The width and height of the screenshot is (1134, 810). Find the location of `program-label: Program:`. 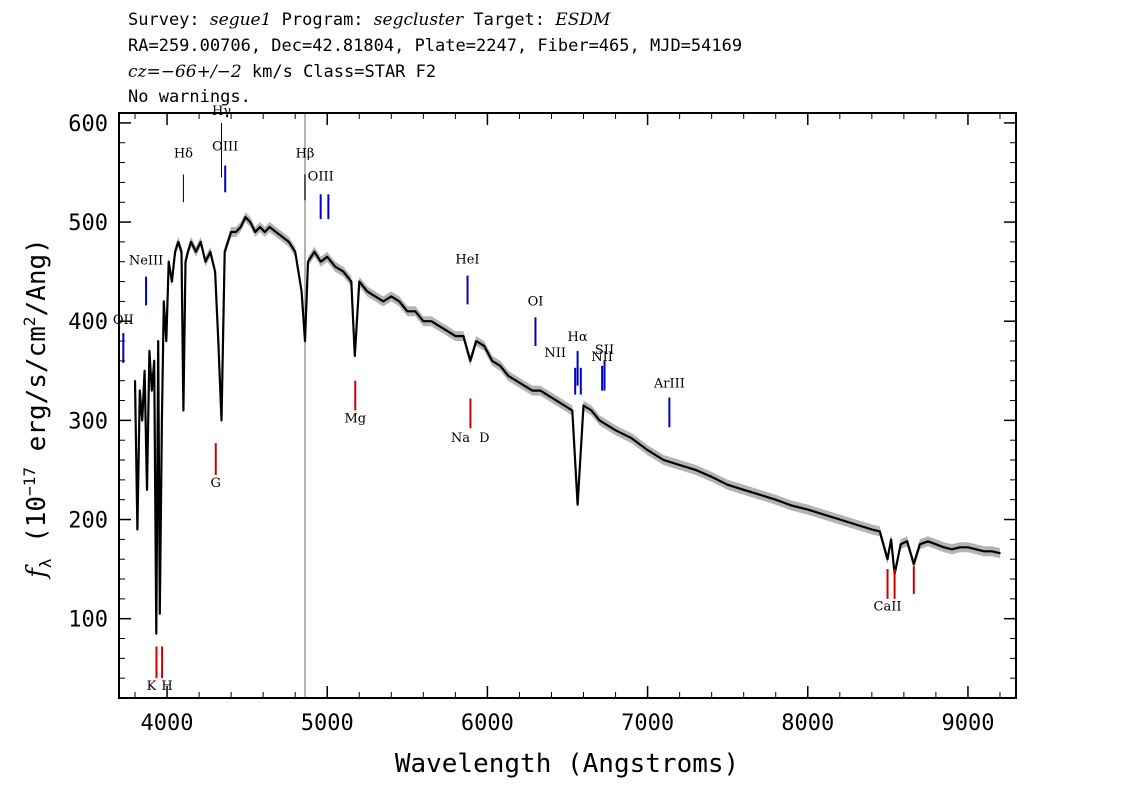

program-label: Program: is located at coordinates (322, 20).